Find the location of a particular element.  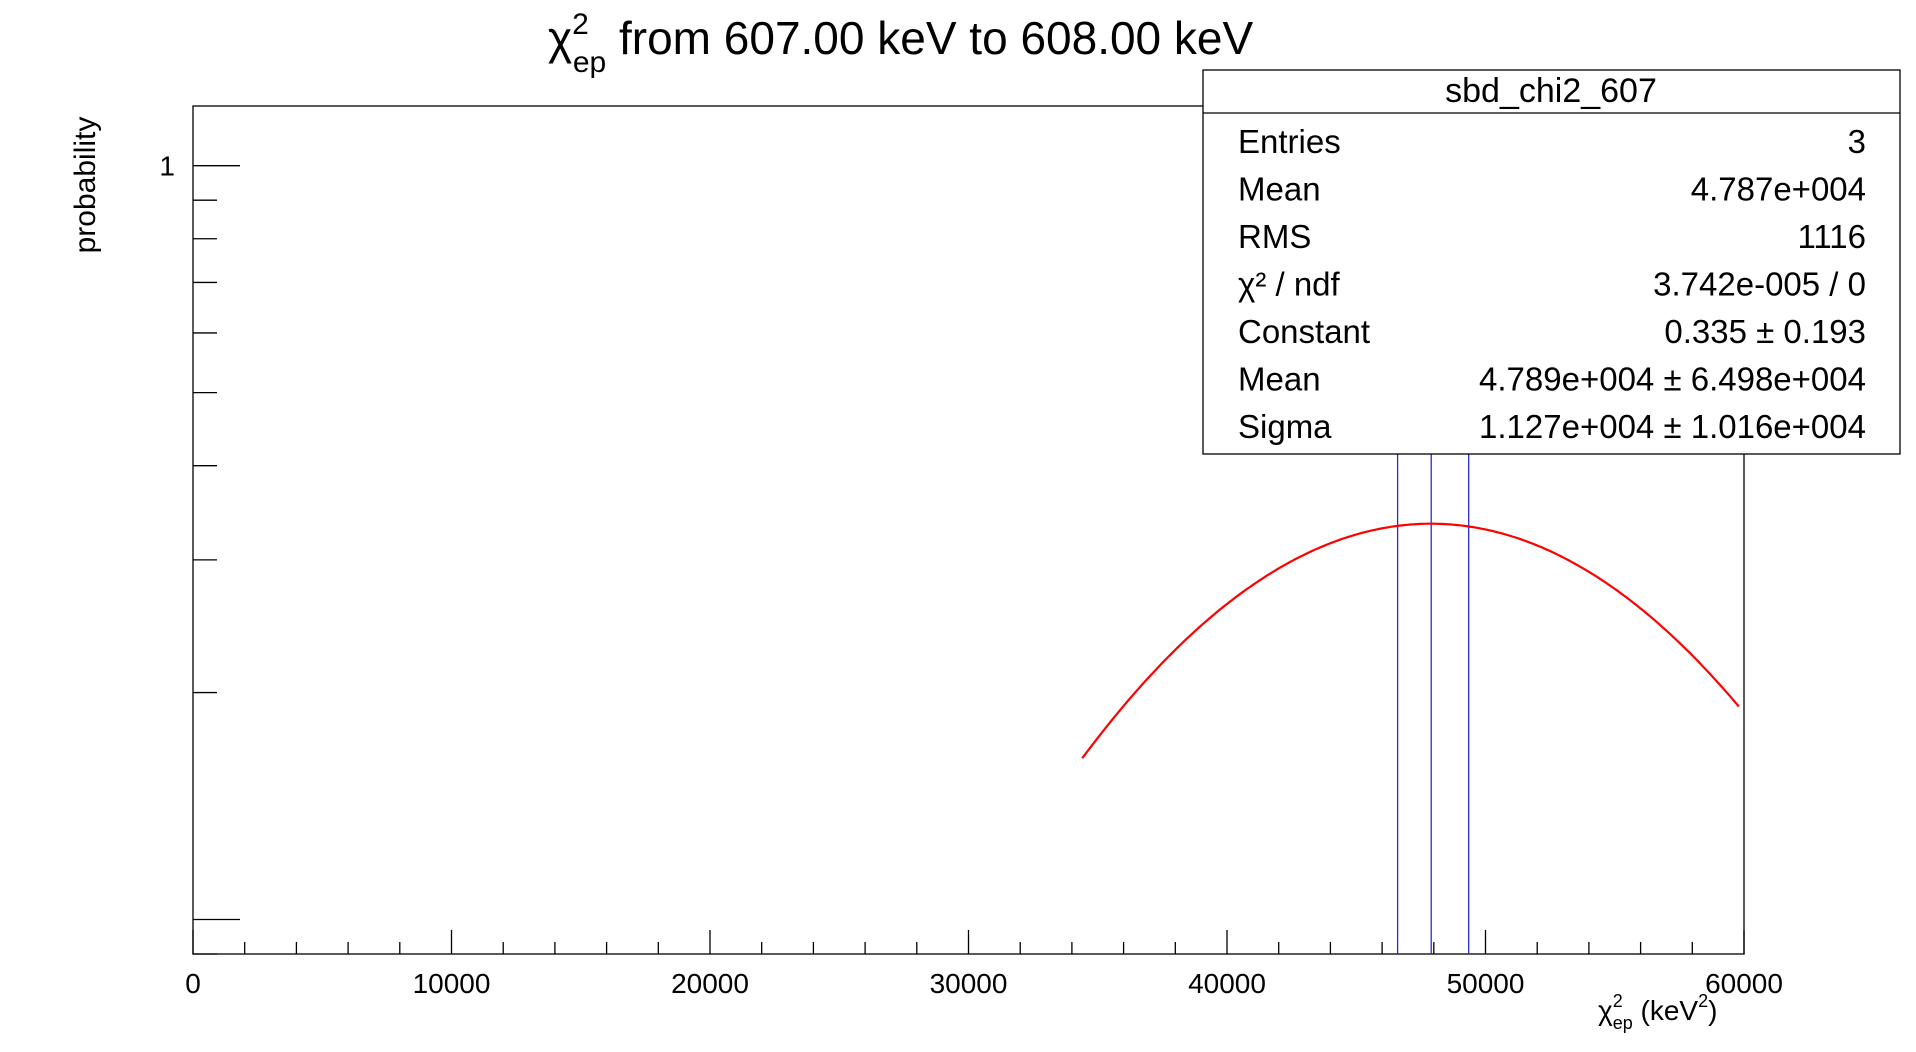

stats-row-value: 3 is located at coordinates (1857, 141).